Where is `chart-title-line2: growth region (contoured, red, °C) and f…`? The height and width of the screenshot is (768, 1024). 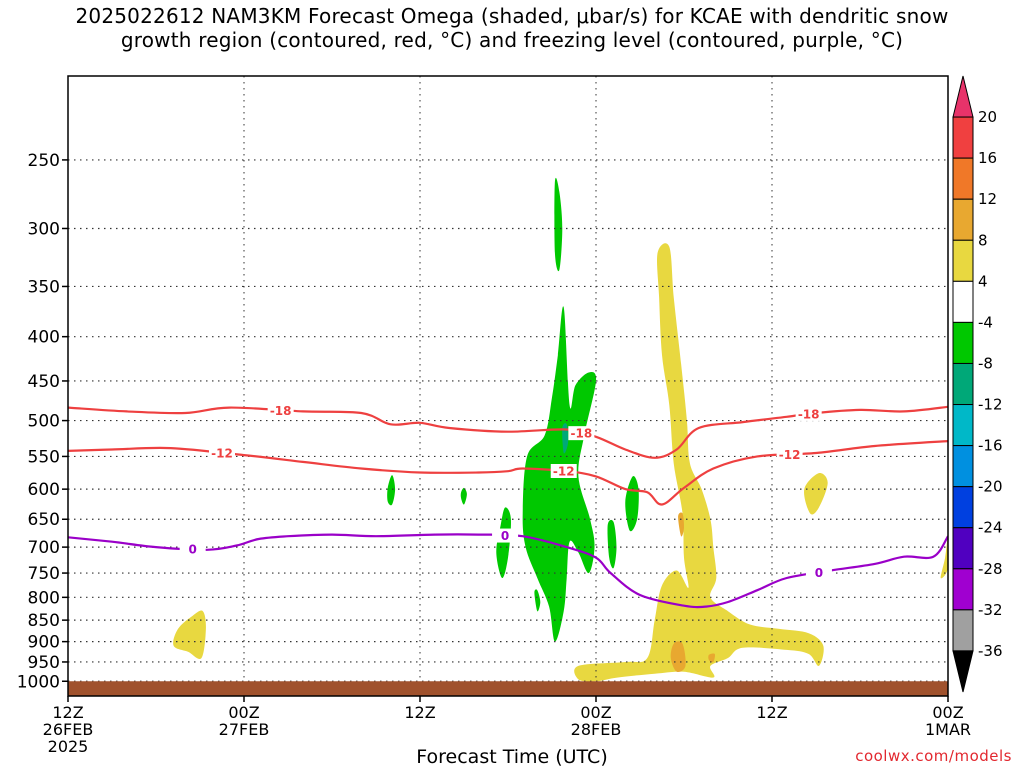
chart-title-line2: growth region (contoured, red, °C) and f… is located at coordinates (512, 40).